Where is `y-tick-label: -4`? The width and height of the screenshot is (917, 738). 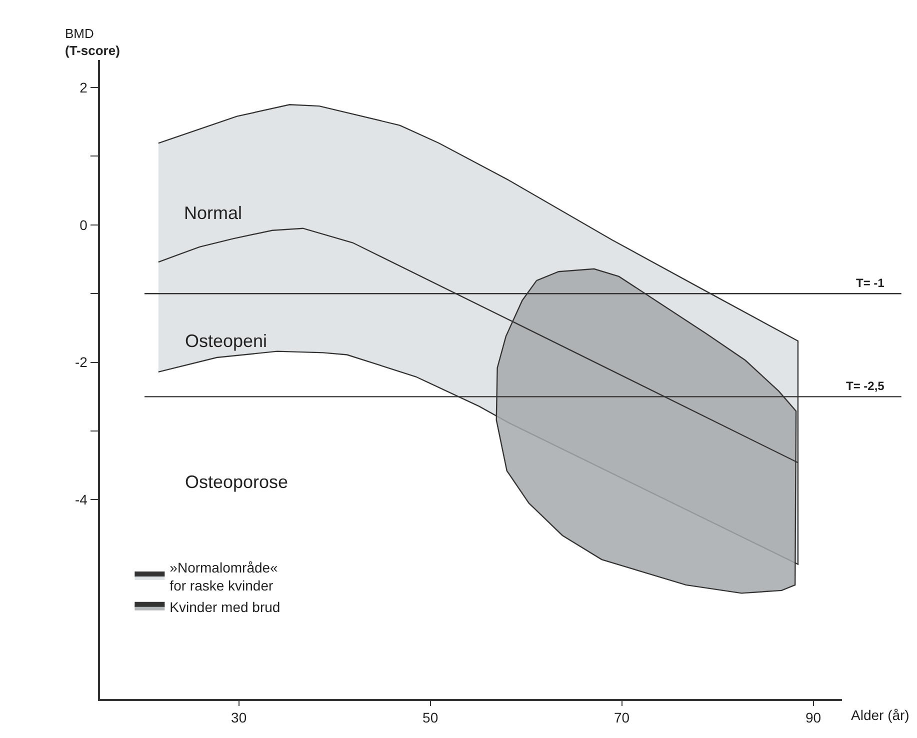
y-tick-label: -4 is located at coordinates (81, 500).